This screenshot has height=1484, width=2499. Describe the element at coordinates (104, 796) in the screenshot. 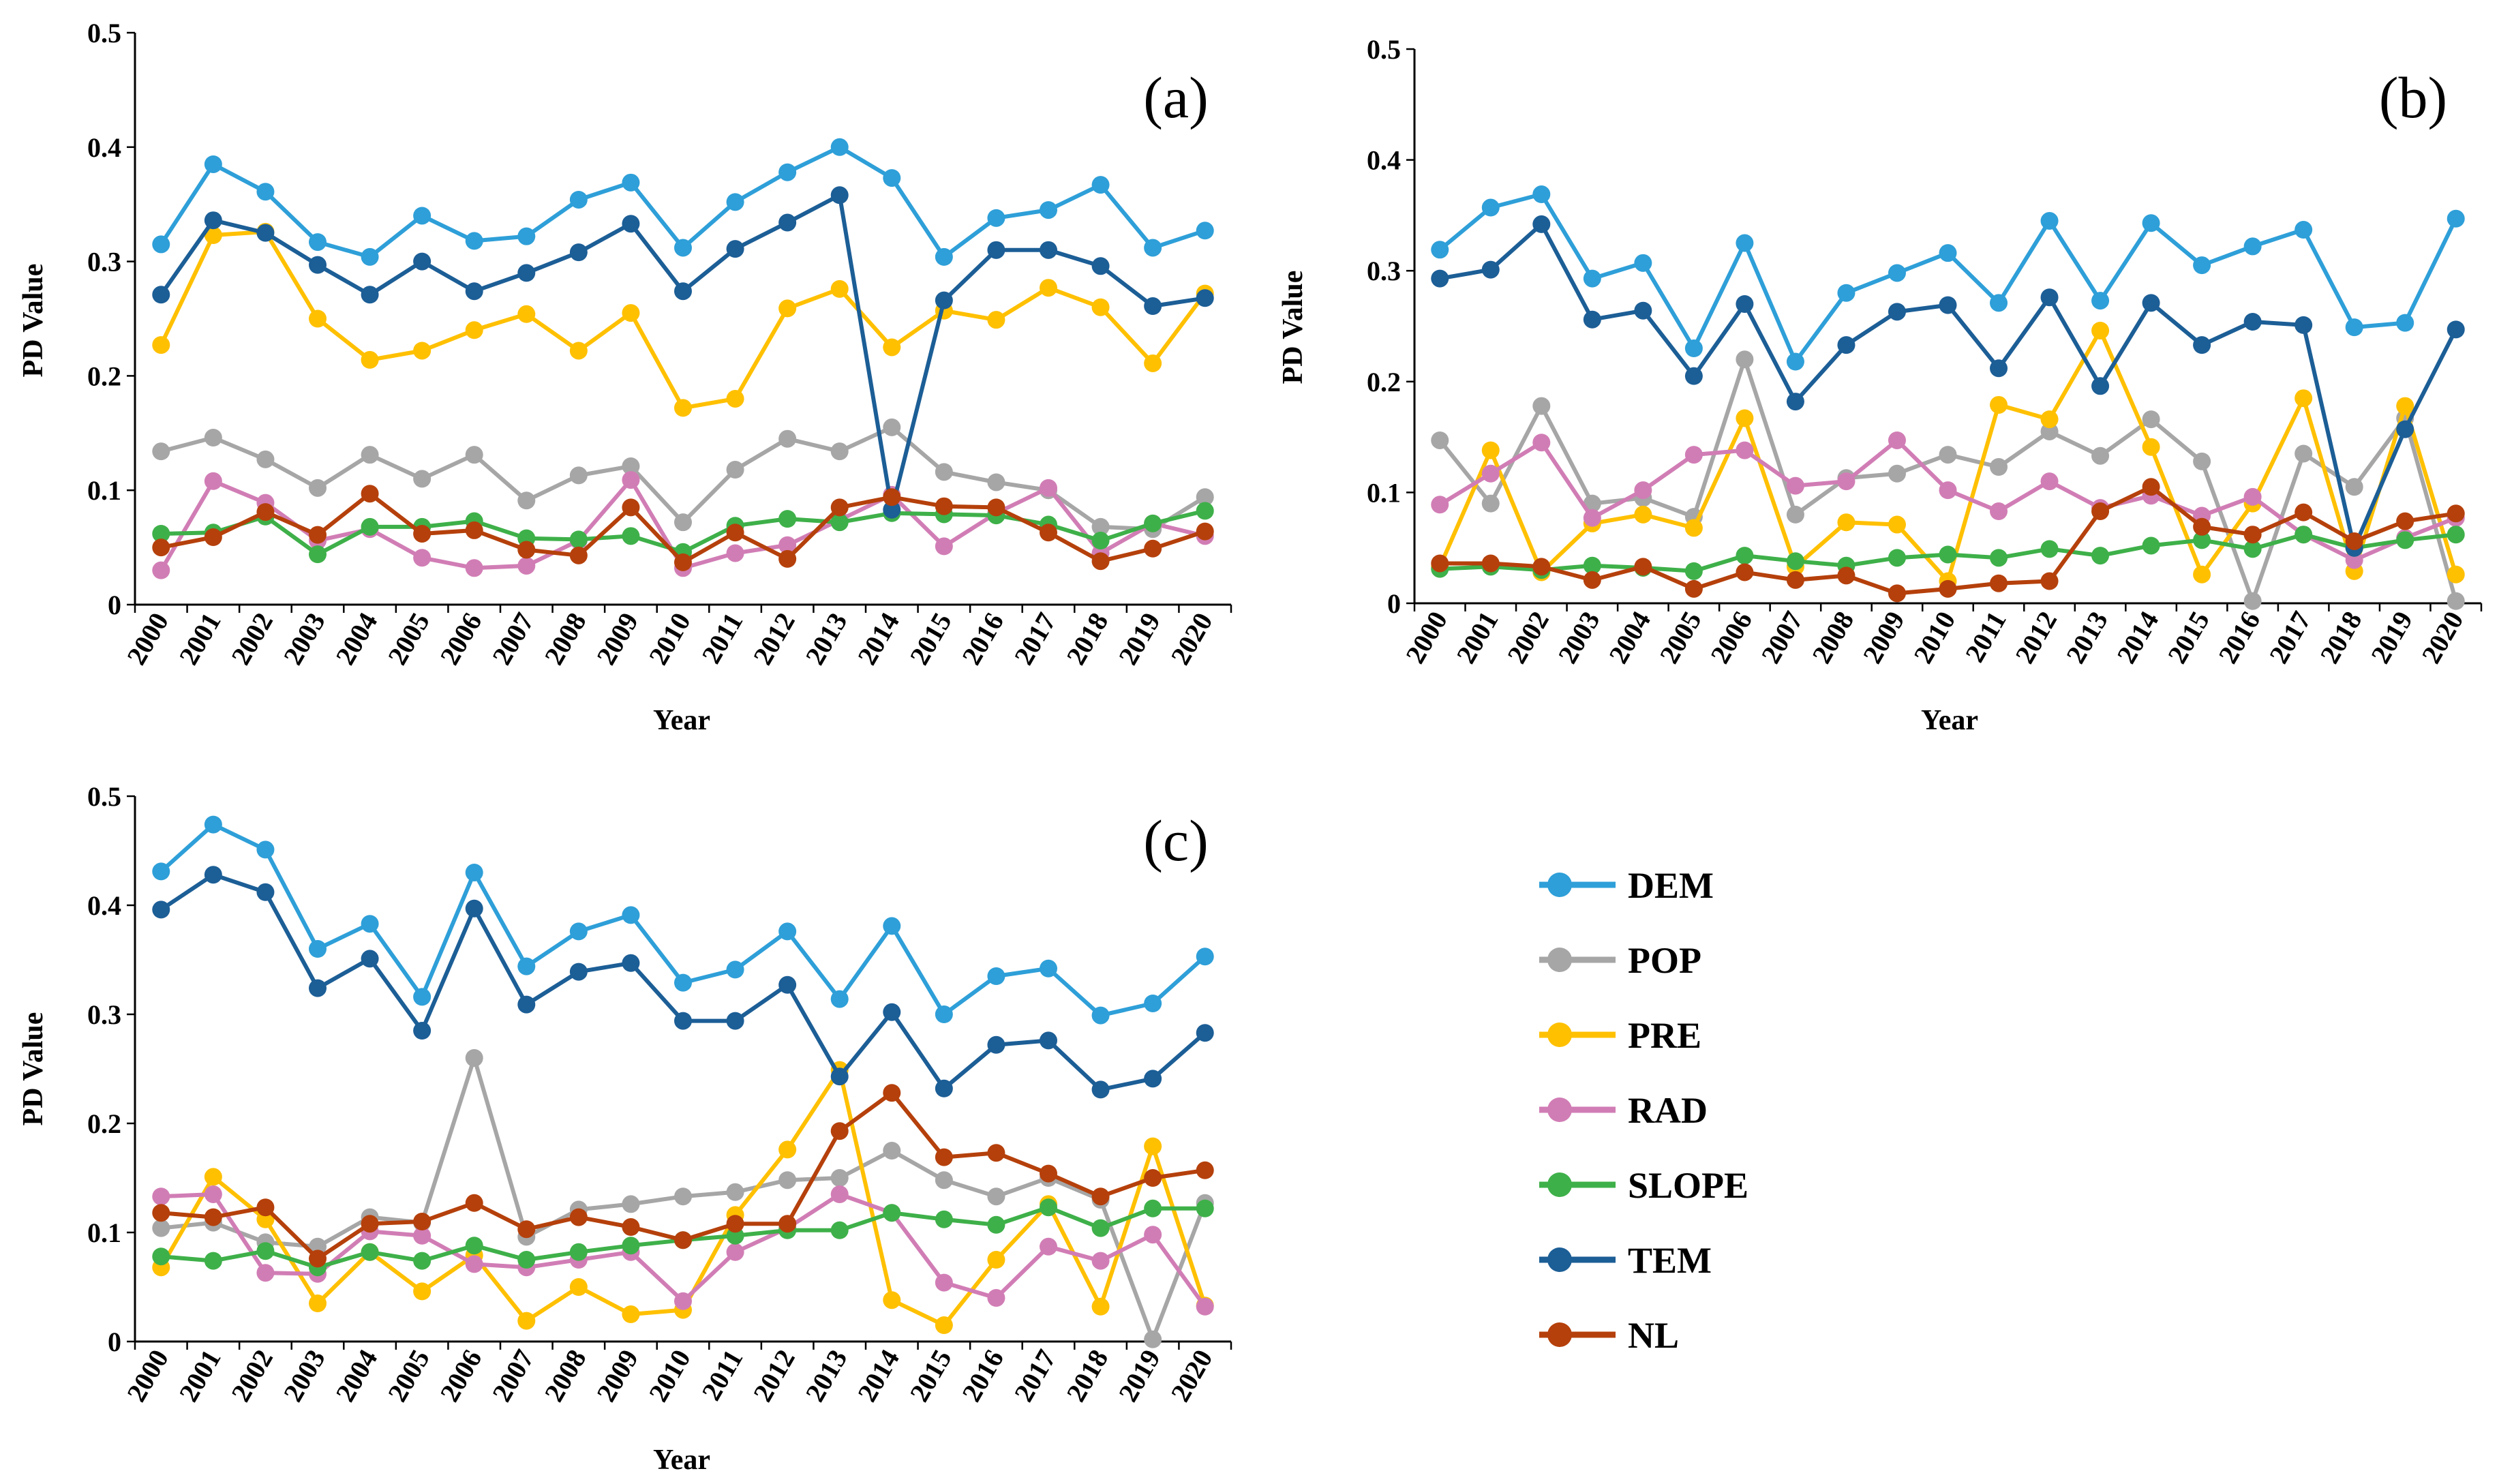

I see `y-tick-label: 0.5` at that location.